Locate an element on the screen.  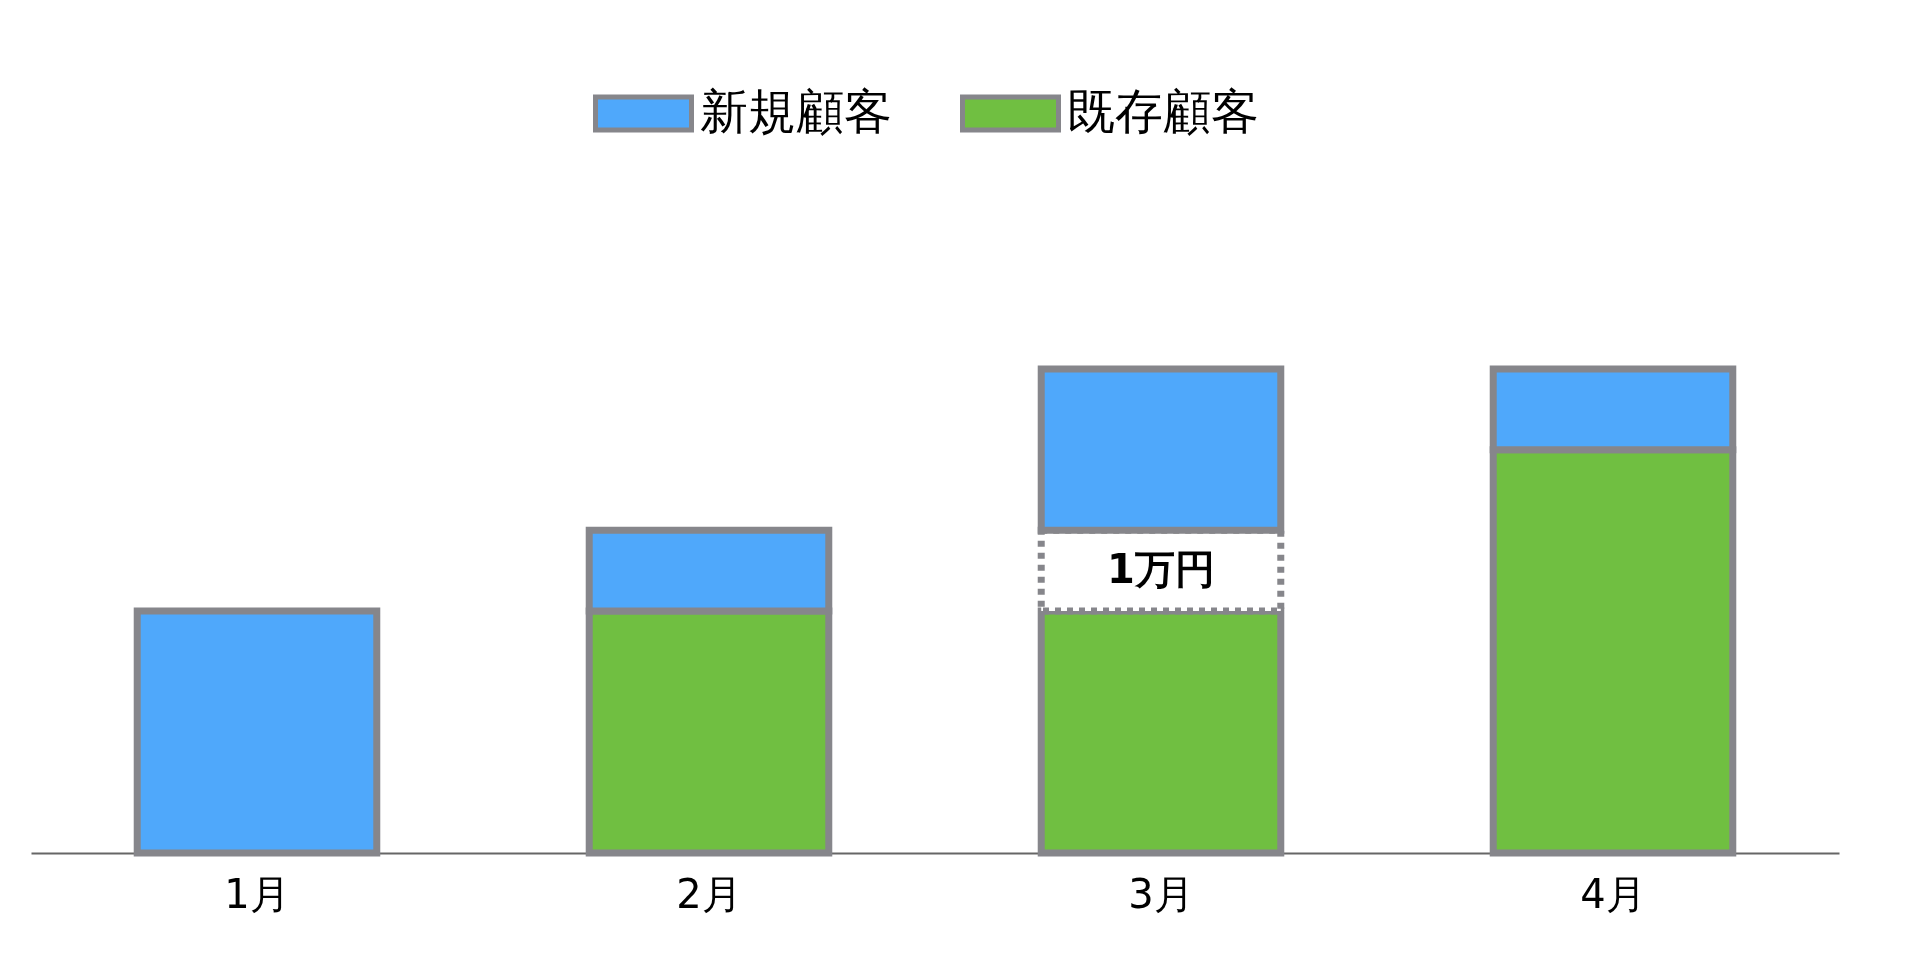
x-tick-label: 3月 is located at coordinates (1161, 893).